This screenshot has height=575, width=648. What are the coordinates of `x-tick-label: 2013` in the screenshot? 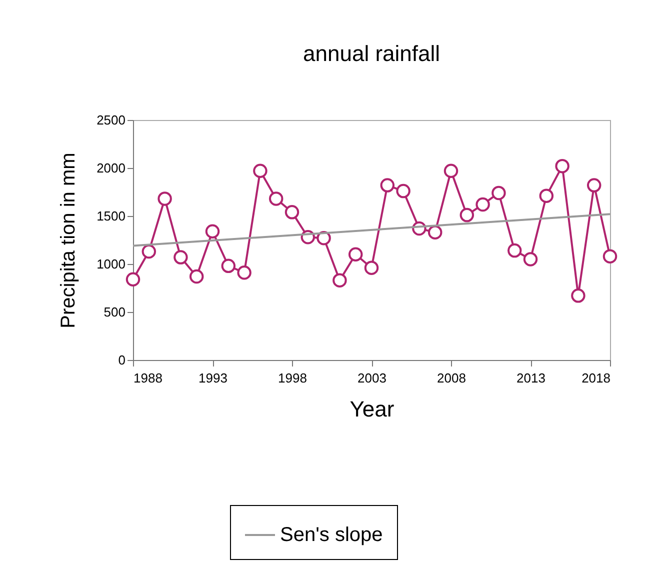 It's located at (531, 378).